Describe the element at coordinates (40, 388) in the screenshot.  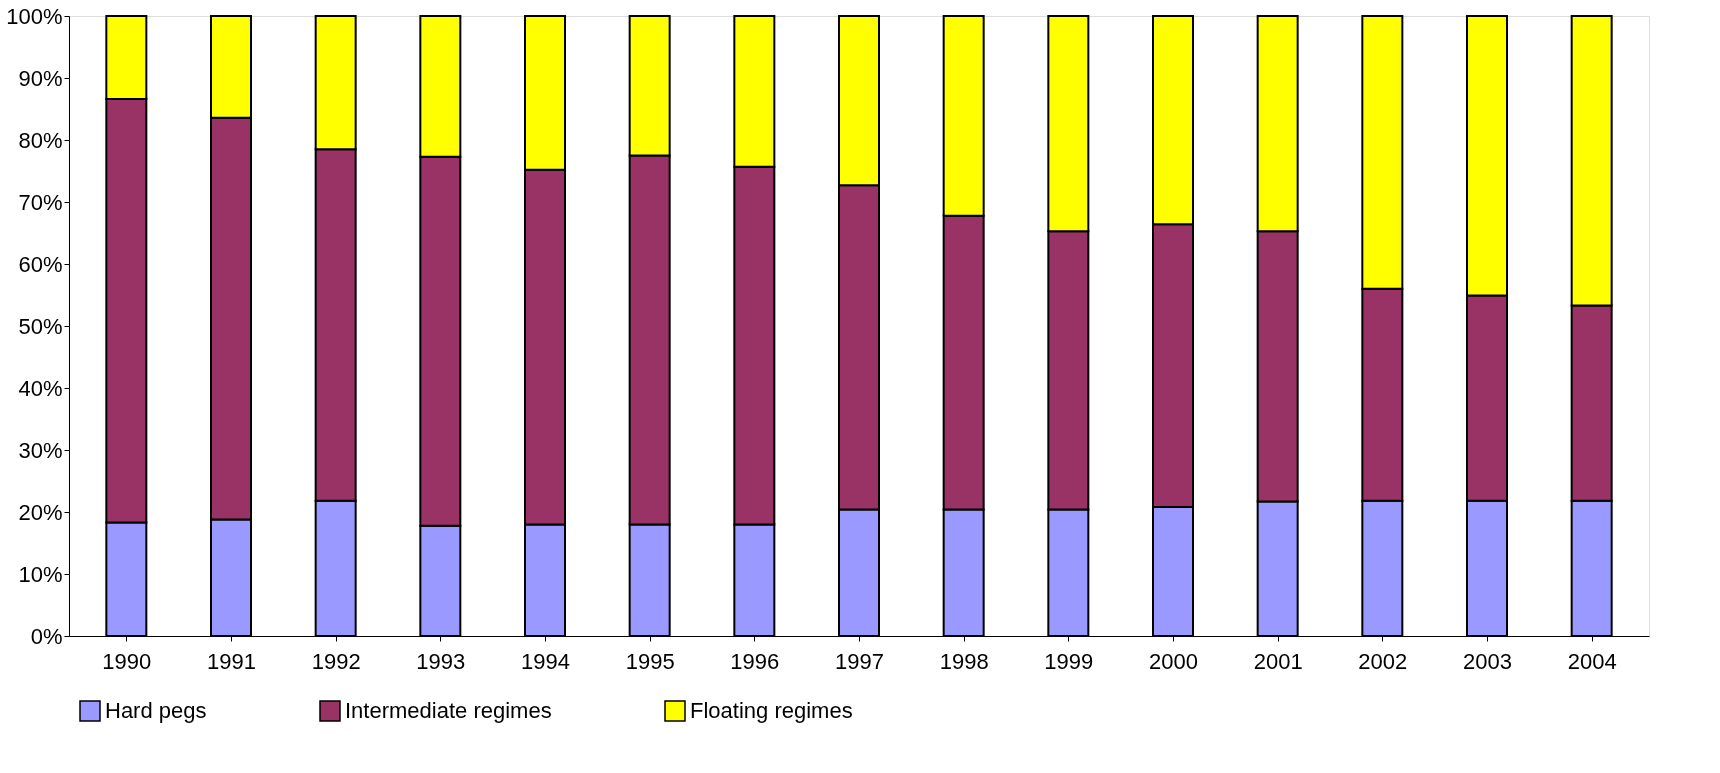
I see `y-tick-label: 40%` at that location.